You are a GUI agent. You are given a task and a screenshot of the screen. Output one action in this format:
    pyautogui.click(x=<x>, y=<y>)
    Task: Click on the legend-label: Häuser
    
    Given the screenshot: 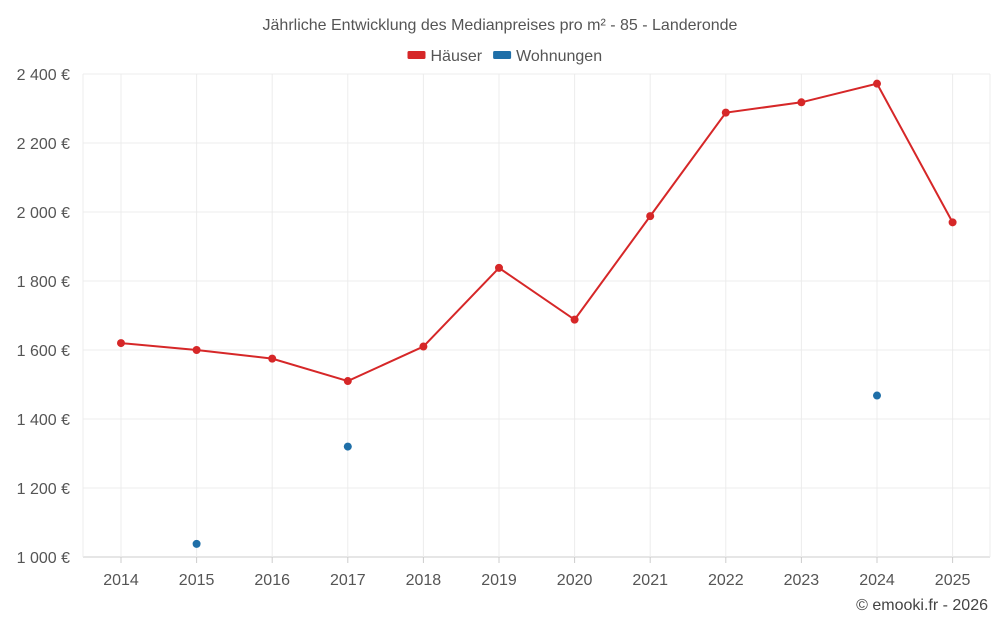 What is the action you would take?
    pyautogui.click(x=457, y=56)
    